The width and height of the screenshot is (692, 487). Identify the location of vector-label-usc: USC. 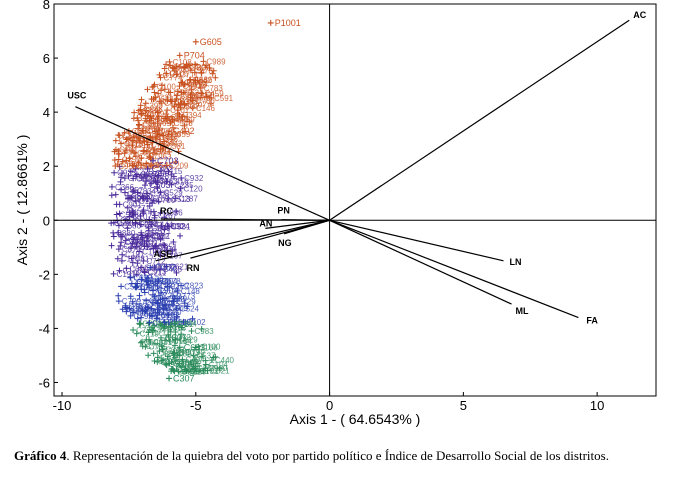
(77, 96).